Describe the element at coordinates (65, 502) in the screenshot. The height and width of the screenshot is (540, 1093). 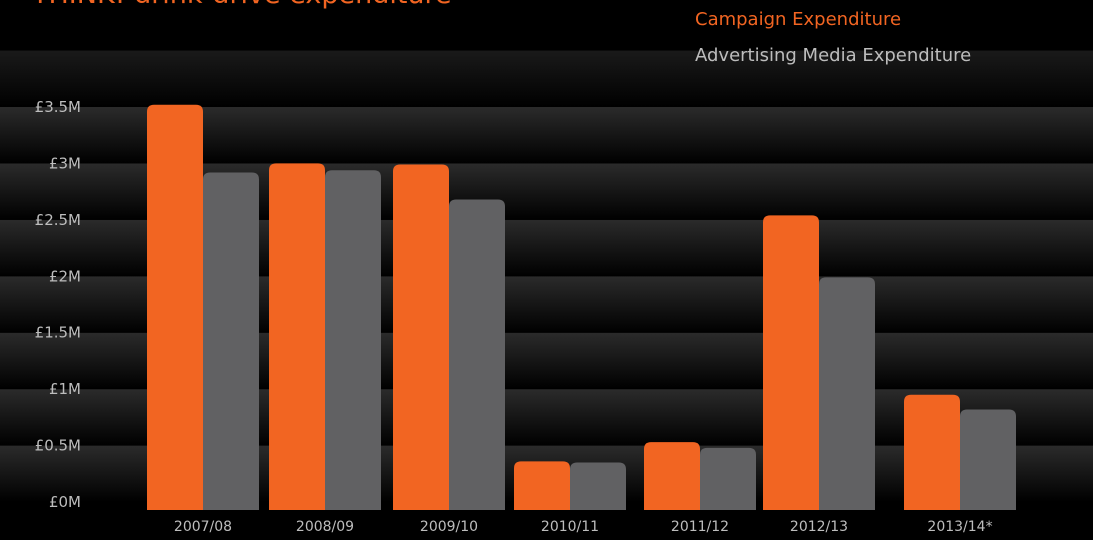
I see `y-tick-label: £0M` at that location.